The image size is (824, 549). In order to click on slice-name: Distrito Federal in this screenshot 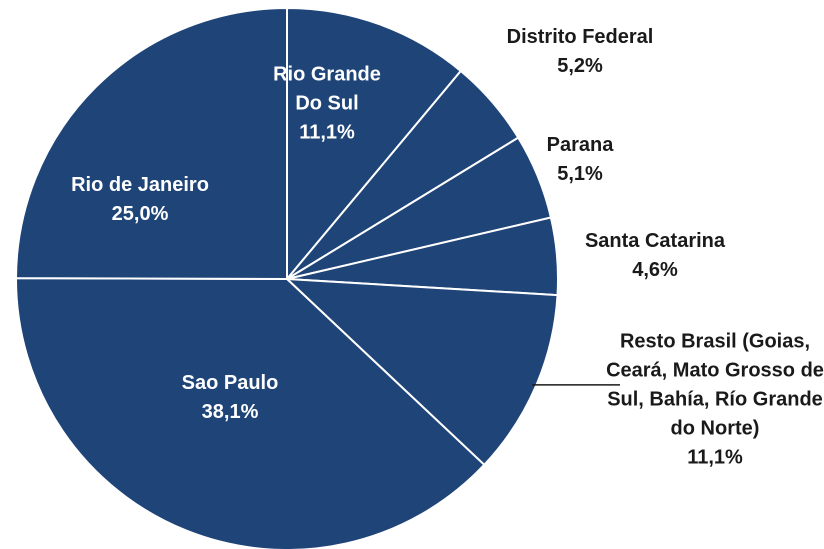, I will do `click(580, 37)`.